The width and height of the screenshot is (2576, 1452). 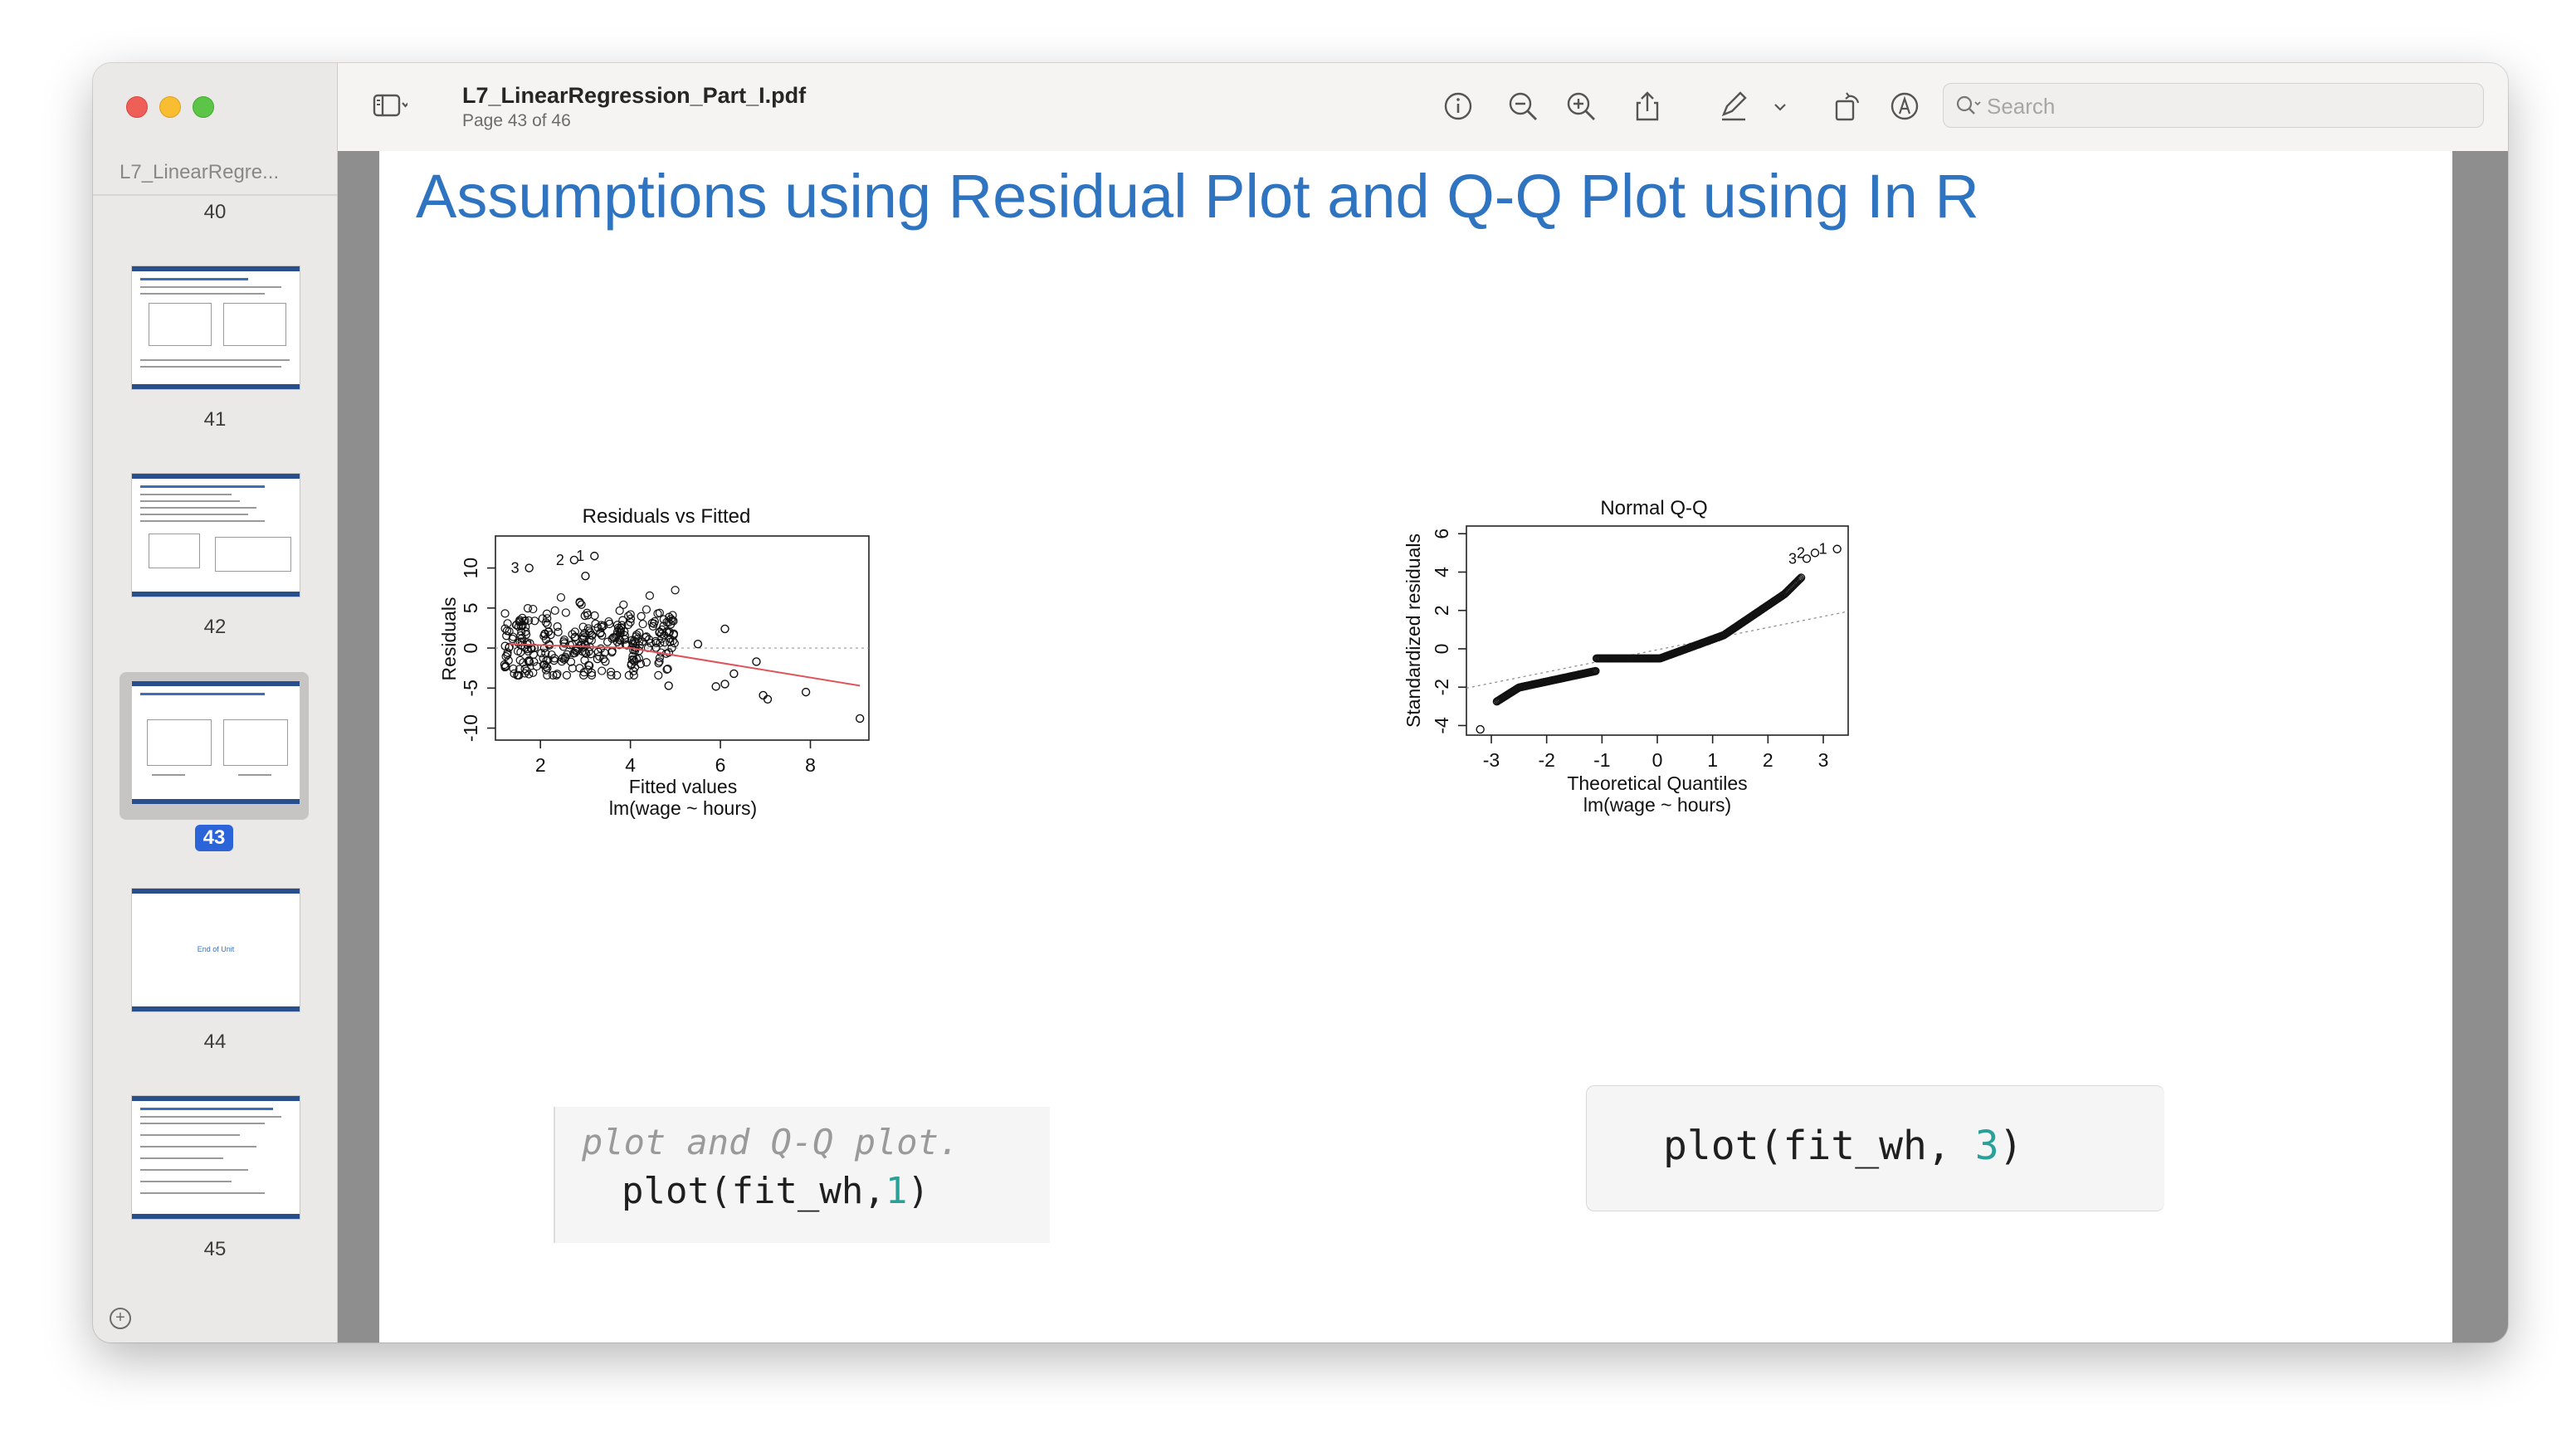 What do you see at coordinates (137, 107) in the screenshot?
I see `close-window-button` at bounding box center [137, 107].